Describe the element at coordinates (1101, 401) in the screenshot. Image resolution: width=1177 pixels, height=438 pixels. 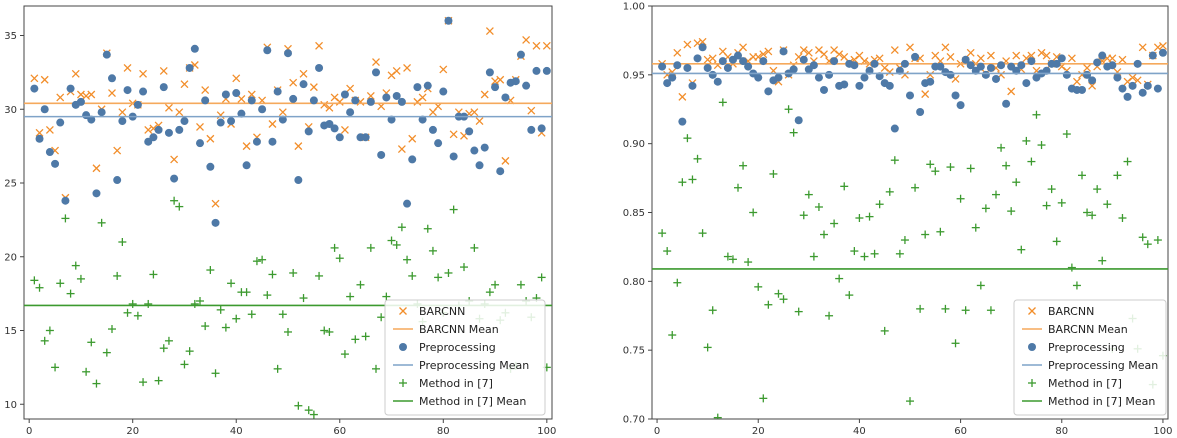
I see `right-legend-label-method-in-7-mean: Method in [7] Mean` at that location.